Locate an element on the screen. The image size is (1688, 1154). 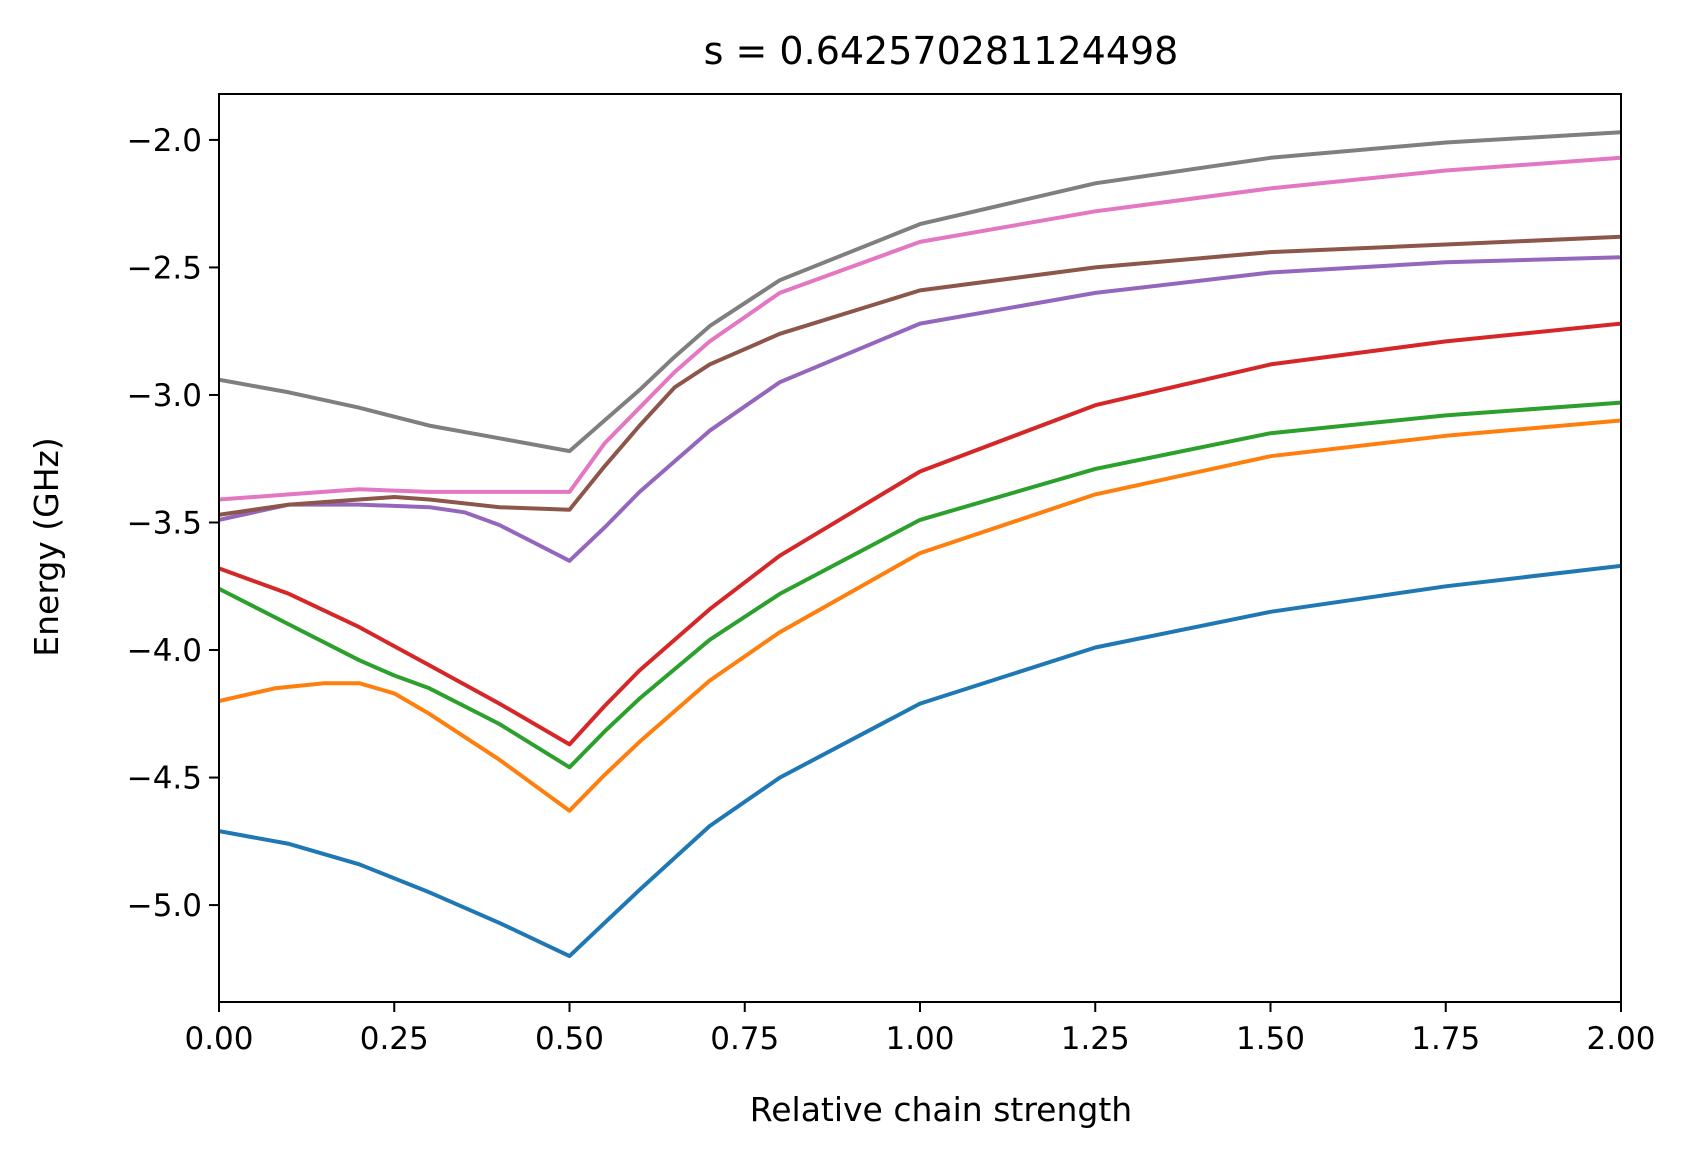
x-tick-label: 1.75 is located at coordinates (1445, 1039).